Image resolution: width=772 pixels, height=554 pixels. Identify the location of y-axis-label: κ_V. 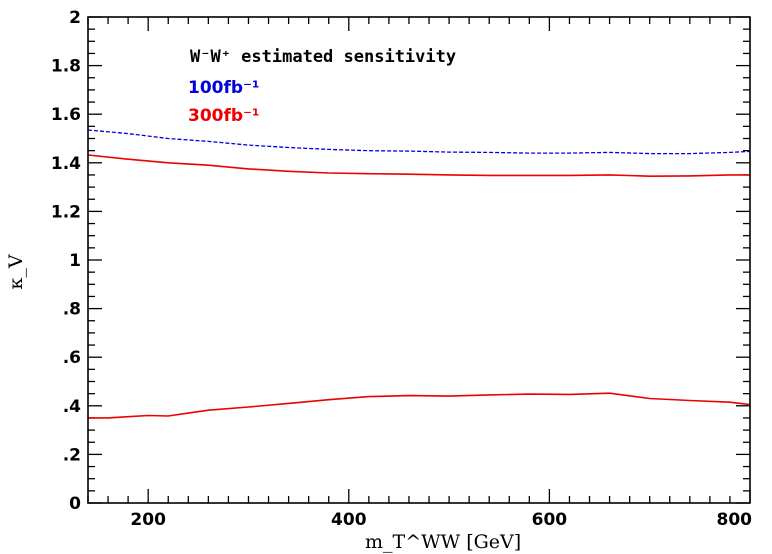
(16, 271).